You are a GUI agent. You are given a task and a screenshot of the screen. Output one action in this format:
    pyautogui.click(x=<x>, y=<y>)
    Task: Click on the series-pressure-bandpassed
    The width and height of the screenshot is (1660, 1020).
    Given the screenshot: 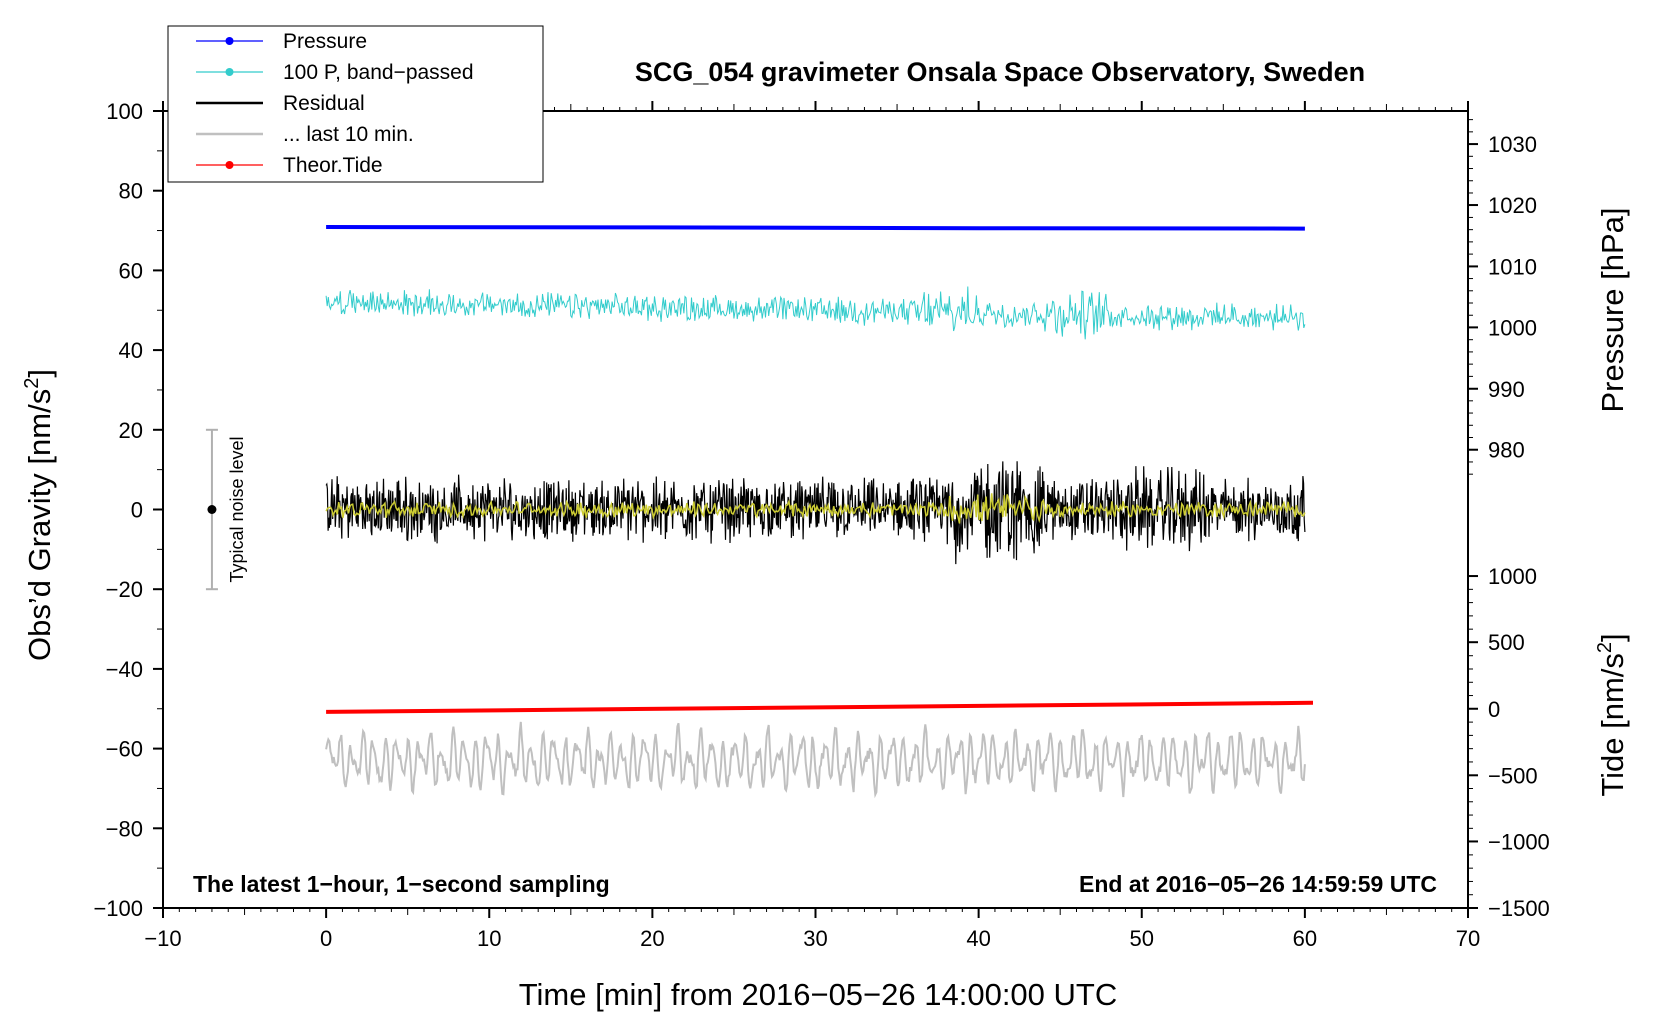 What is the action you would take?
    pyautogui.click(x=815, y=313)
    